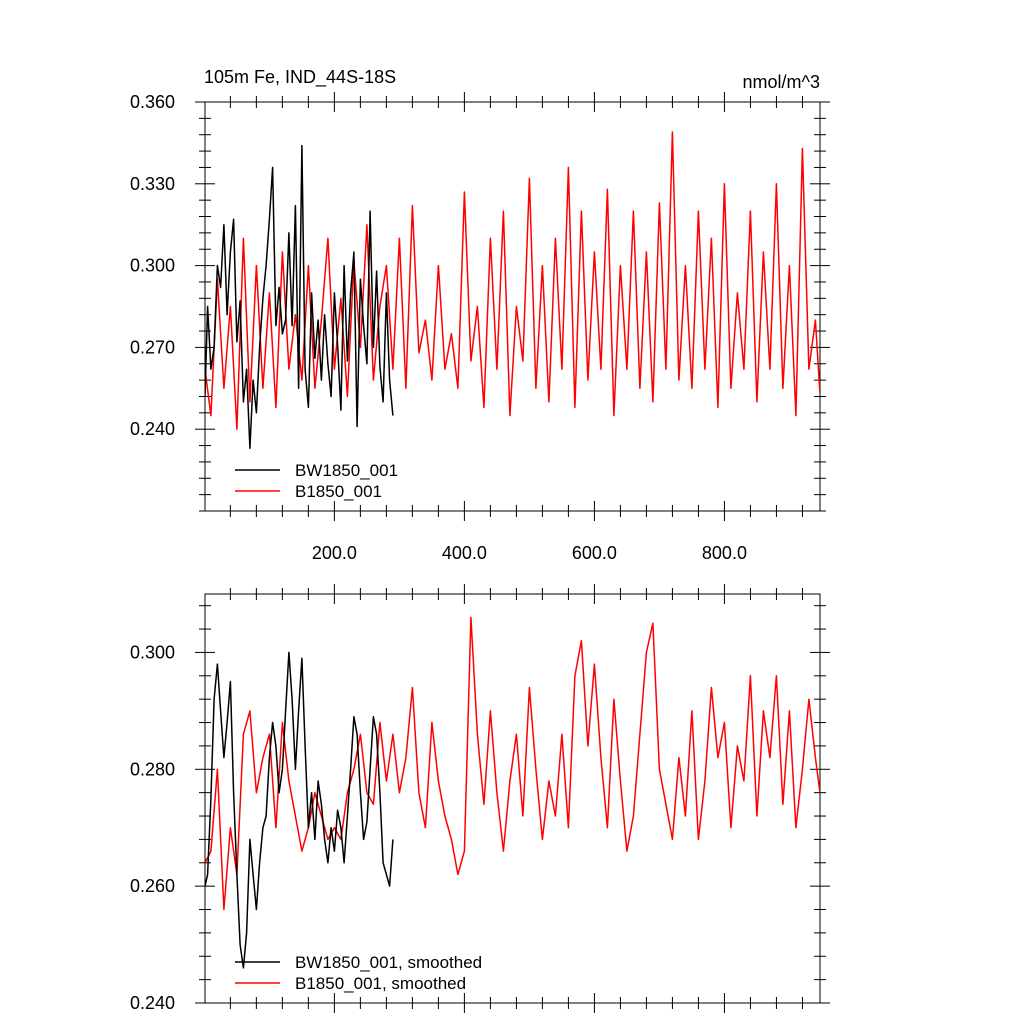  Describe the element at coordinates (152, 102) in the screenshot. I see `y-tick-label: 0.360` at that location.